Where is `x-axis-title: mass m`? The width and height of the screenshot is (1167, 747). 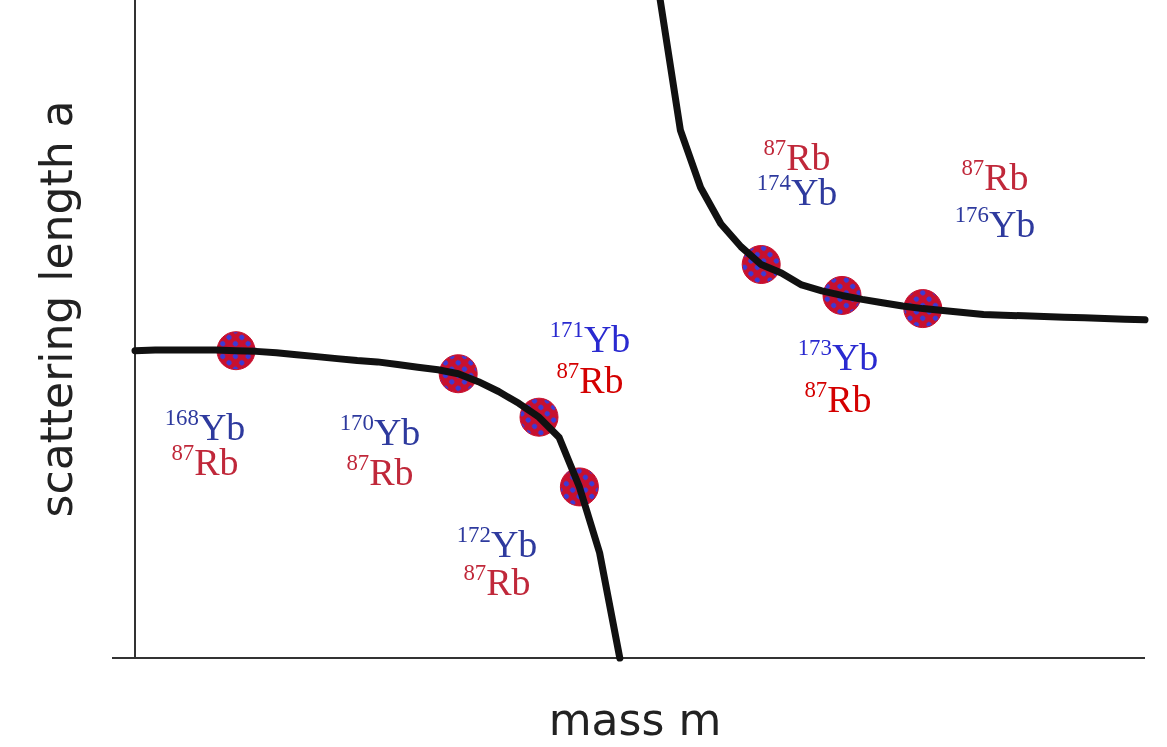
x-axis-title: mass m is located at coordinates (635, 719).